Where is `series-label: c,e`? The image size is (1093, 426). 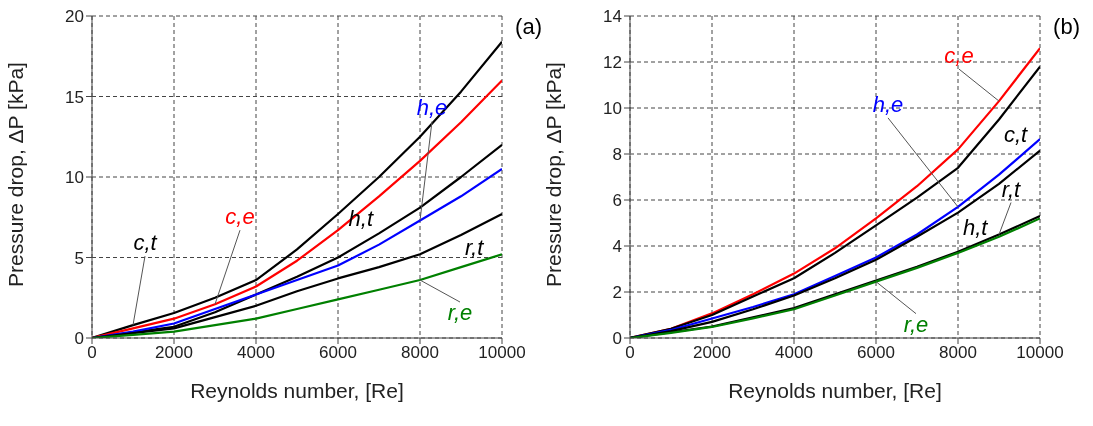
series-label: c,e is located at coordinates (959, 56).